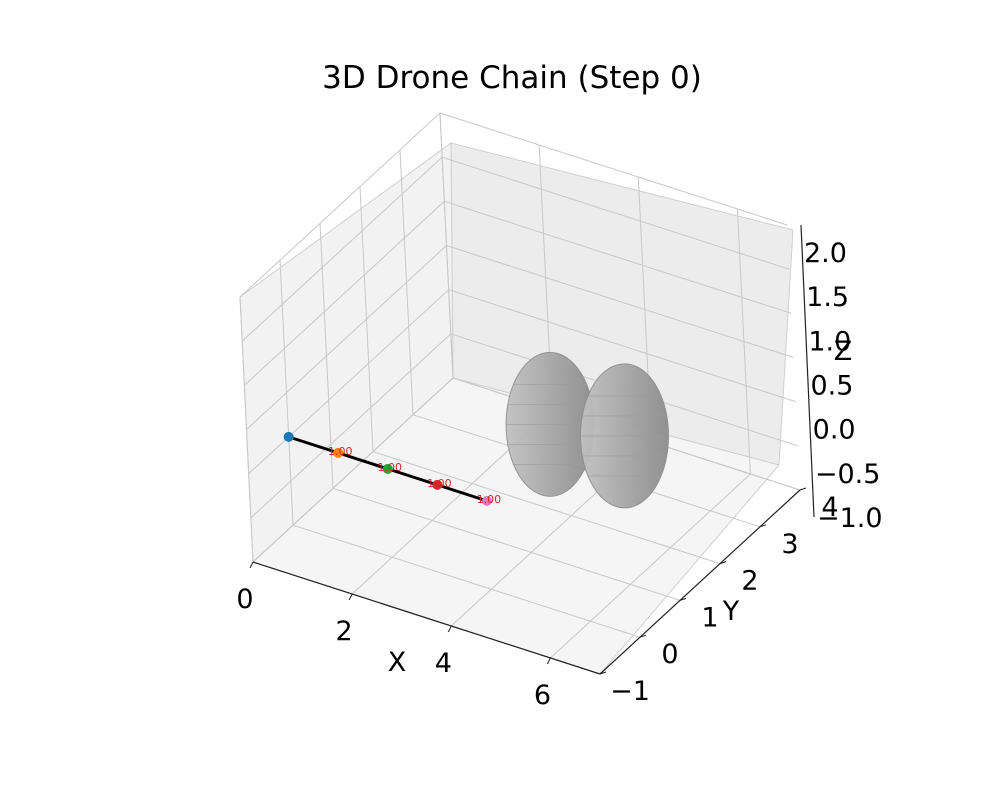 The width and height of the screenshot is (1000, 800). I want to click on z-tick-label: 2.0, so click(825, 253).